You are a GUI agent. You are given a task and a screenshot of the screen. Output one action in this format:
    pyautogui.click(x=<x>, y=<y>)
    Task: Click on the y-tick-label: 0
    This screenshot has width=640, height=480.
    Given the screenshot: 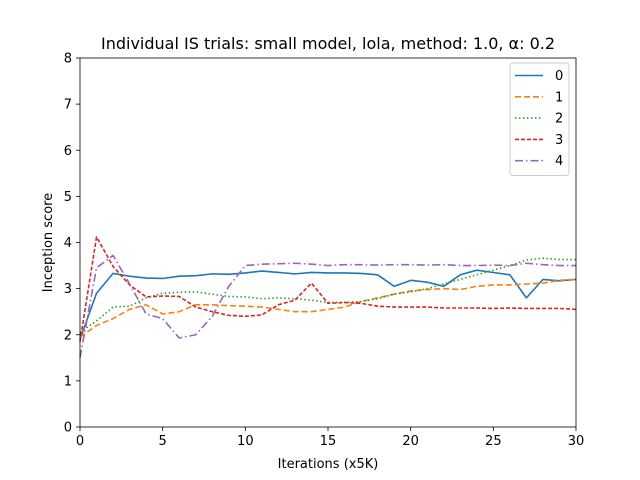 What is the action you would take?
    pyautogui.click(x=68, y=428)
    